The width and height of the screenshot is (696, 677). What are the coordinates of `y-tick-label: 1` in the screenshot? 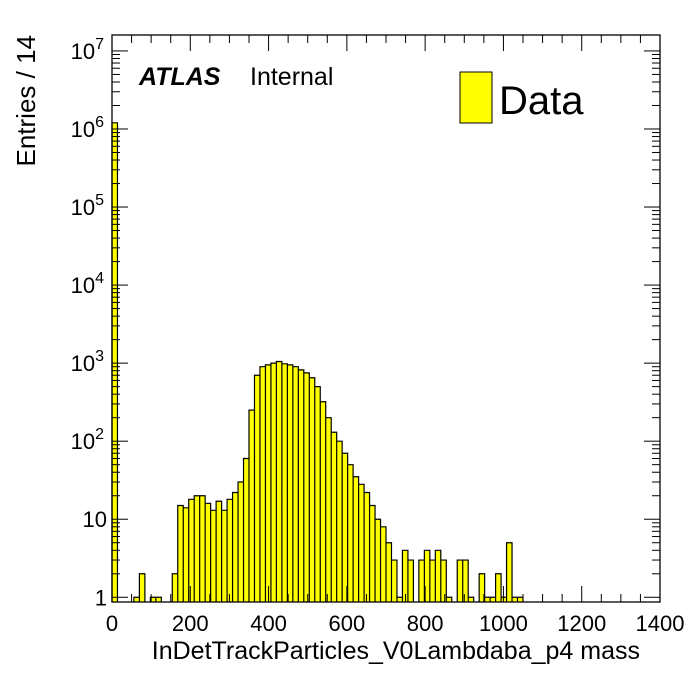 It's located at (101, 597).